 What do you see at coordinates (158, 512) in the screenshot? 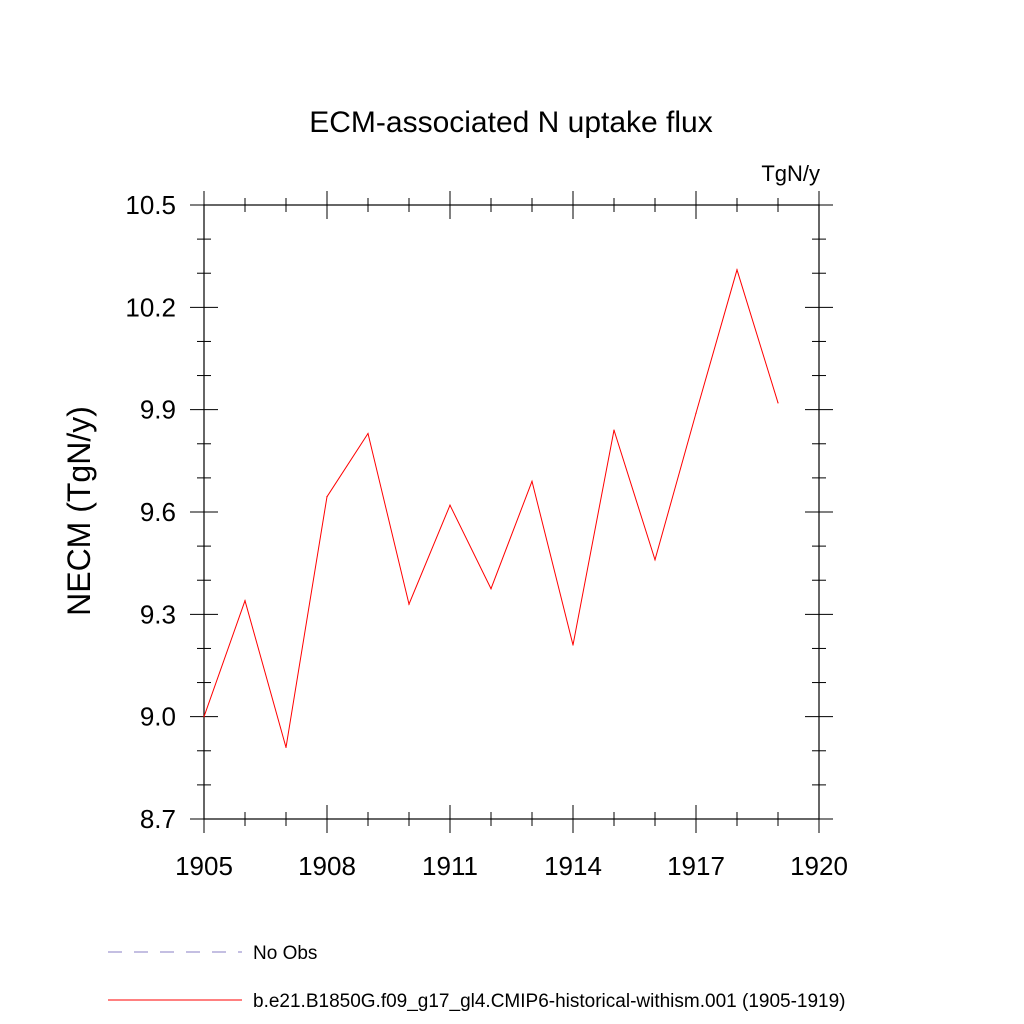
I see `y-tick-label: 9.6` at bounding box center [158, 512].